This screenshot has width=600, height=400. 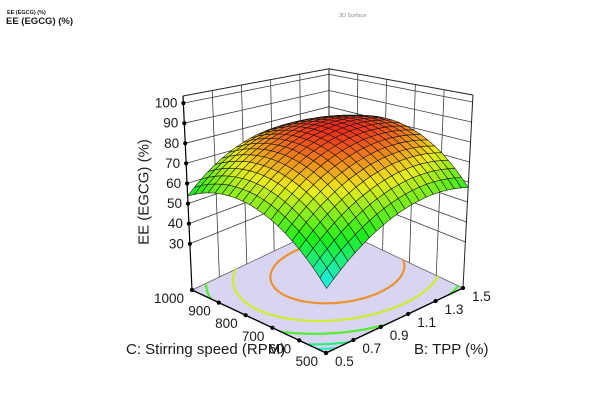 What do you see at coordinates (173, 183) in the screenshot?
I see `svg-text: 60` at bounding box center [173, 183].